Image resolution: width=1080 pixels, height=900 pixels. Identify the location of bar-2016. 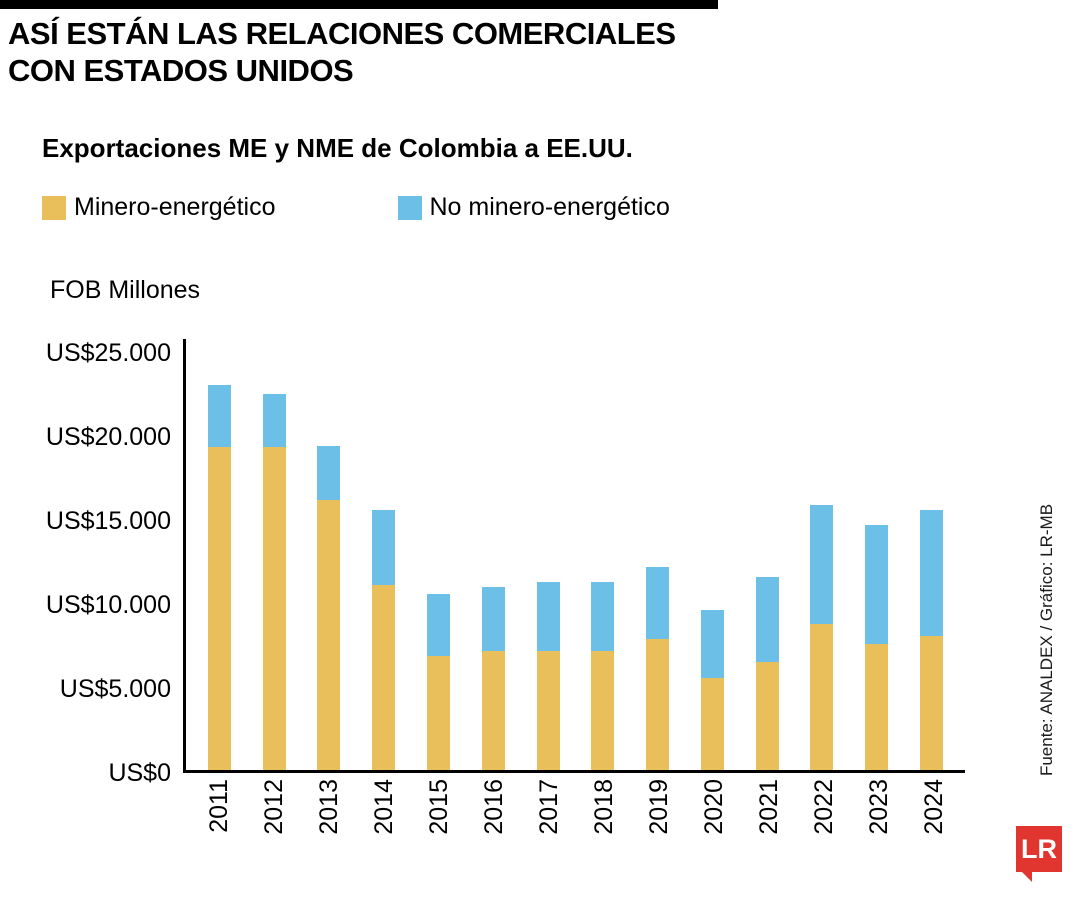
(493, 678).